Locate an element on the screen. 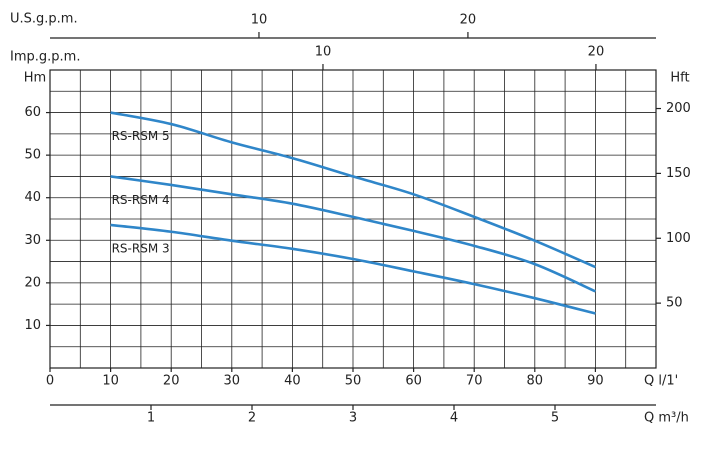 Image resolution: width=720 pixels, height=450 pixels. bottom-tick-label: 3 is located at coordinates (353, 418).